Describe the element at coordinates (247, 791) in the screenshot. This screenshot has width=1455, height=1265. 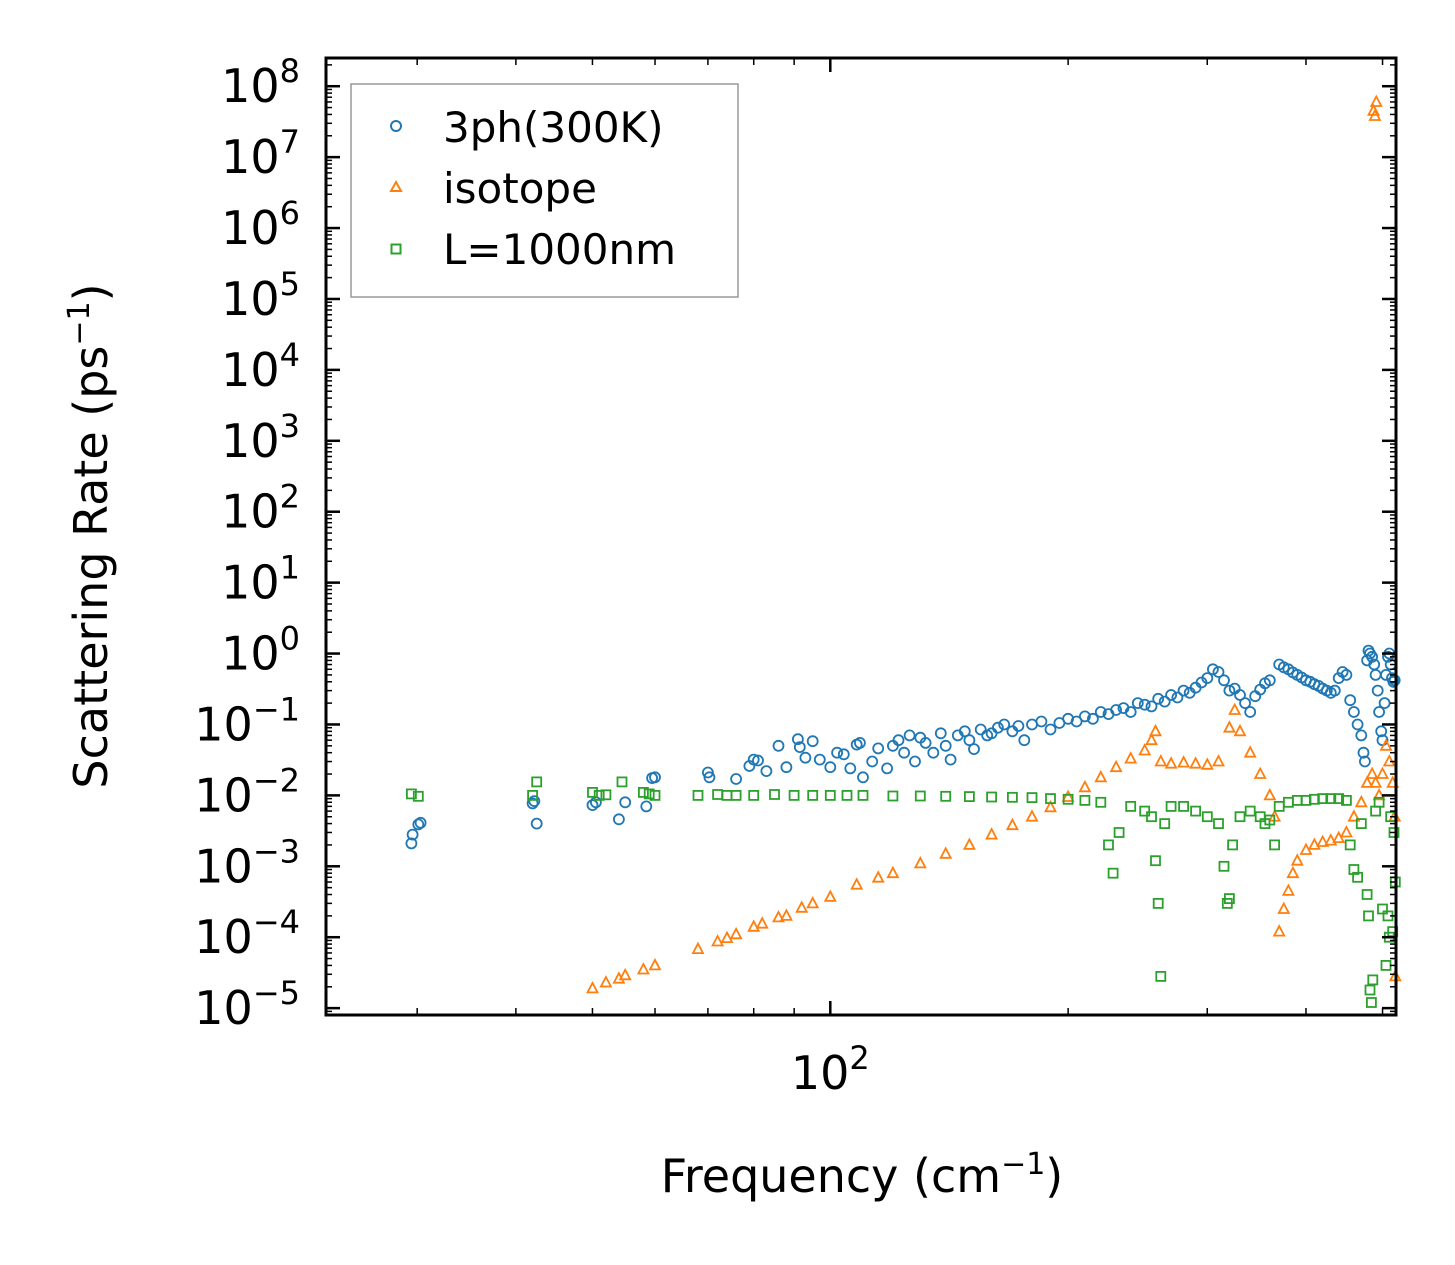
I see `y-tick-label-3: 10⁻²` at that location.